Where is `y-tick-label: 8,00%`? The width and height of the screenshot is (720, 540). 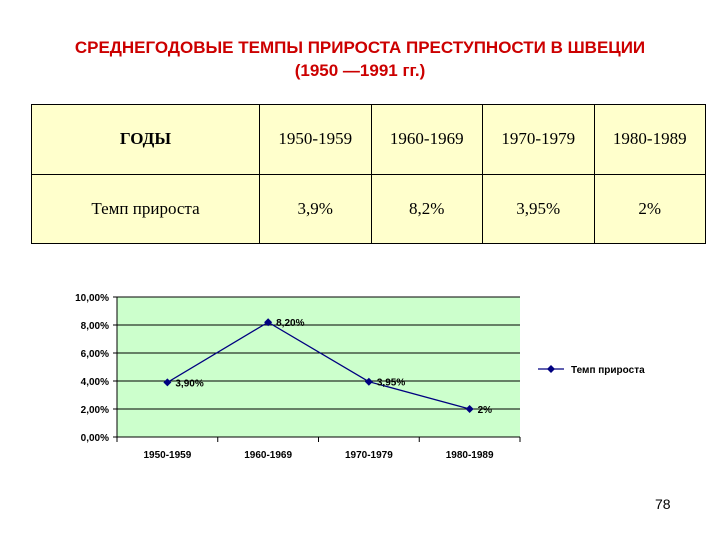
y-tick-label: 8,00% is located at coordinates (95, 326).